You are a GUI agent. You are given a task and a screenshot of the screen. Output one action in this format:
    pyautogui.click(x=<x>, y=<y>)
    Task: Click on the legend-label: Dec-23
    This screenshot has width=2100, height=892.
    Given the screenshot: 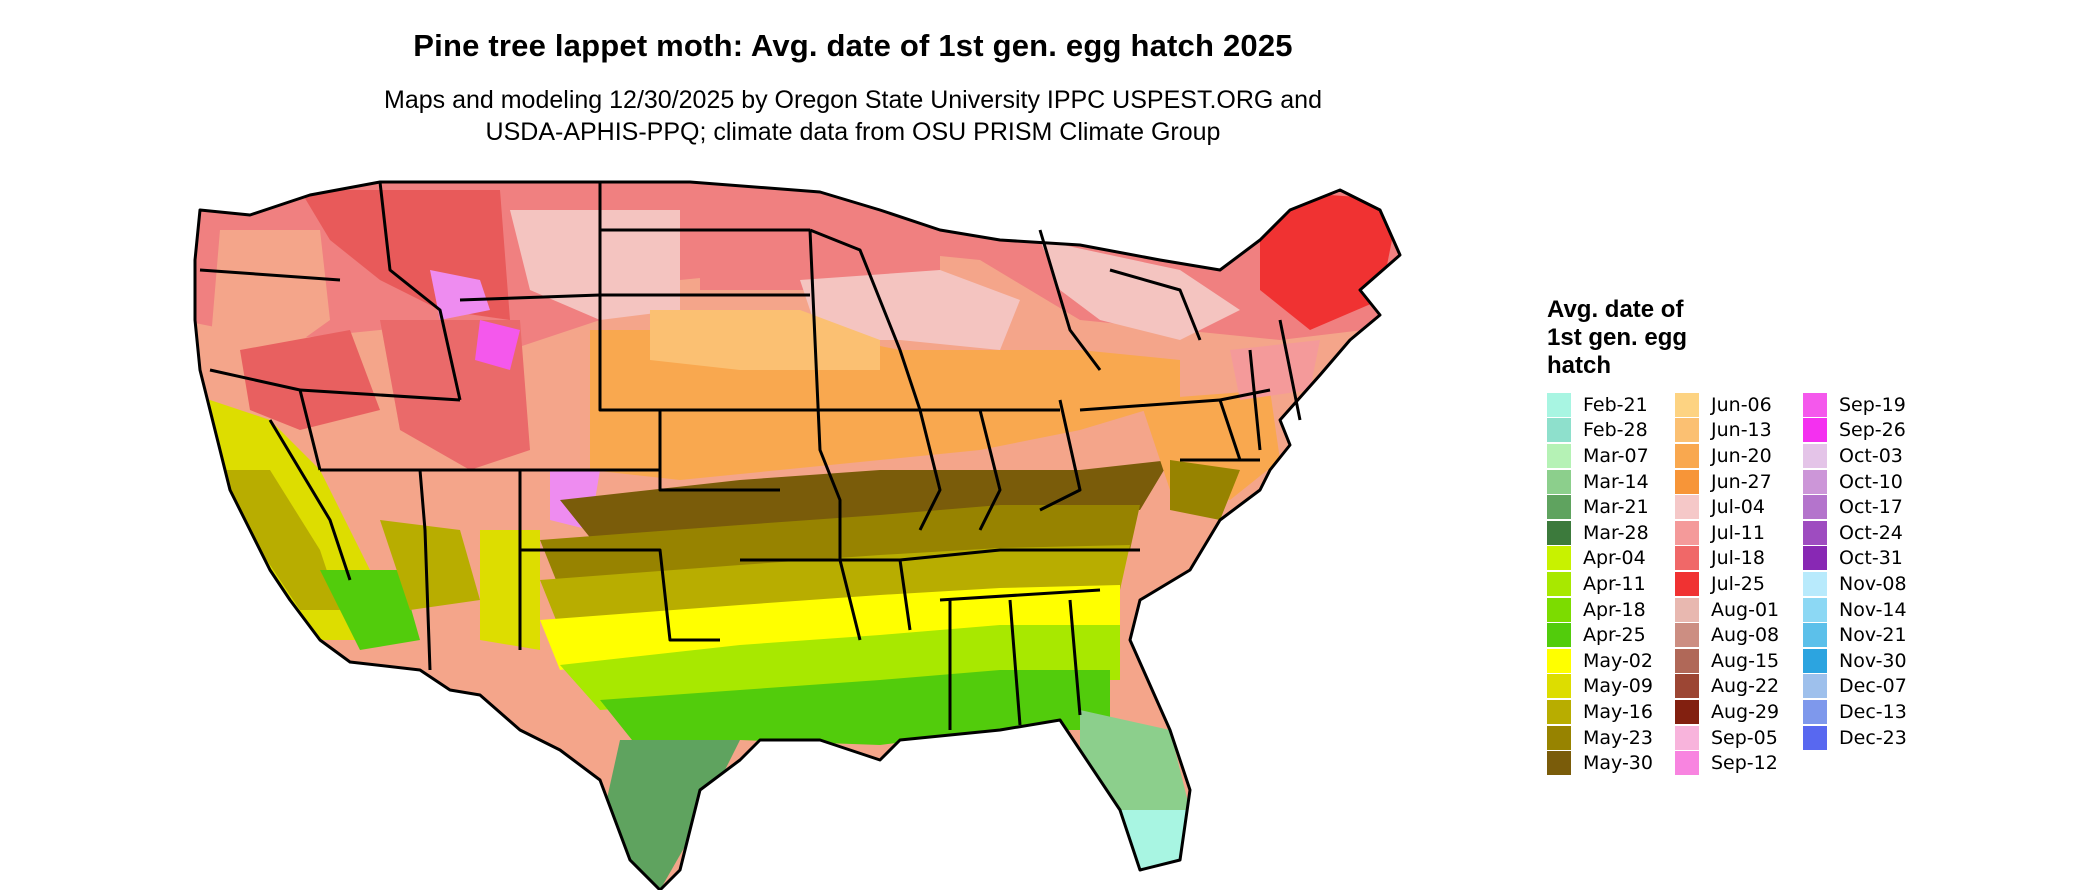 What is the action you would take?
    pyautogui.click(x=1873, y=737)
    